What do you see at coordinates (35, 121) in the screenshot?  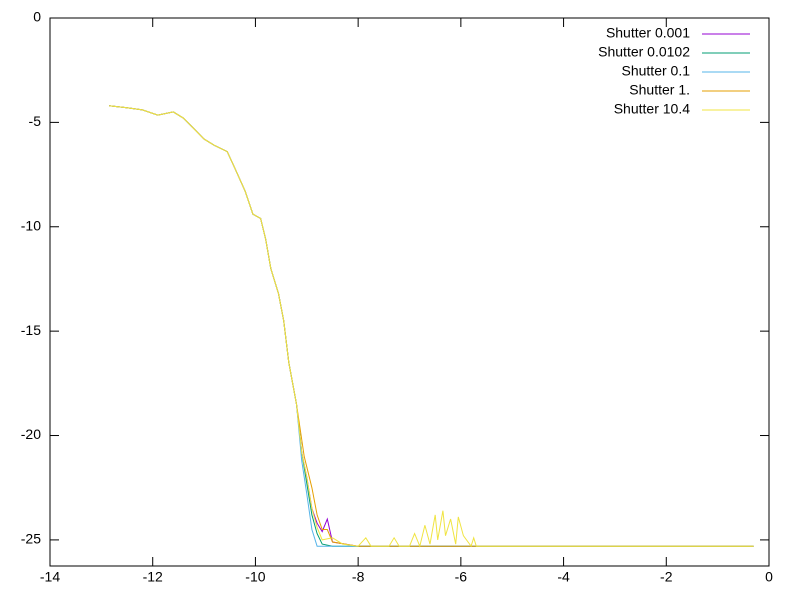 I see `y-tick-label: -5` at bounding box center [35, 121].